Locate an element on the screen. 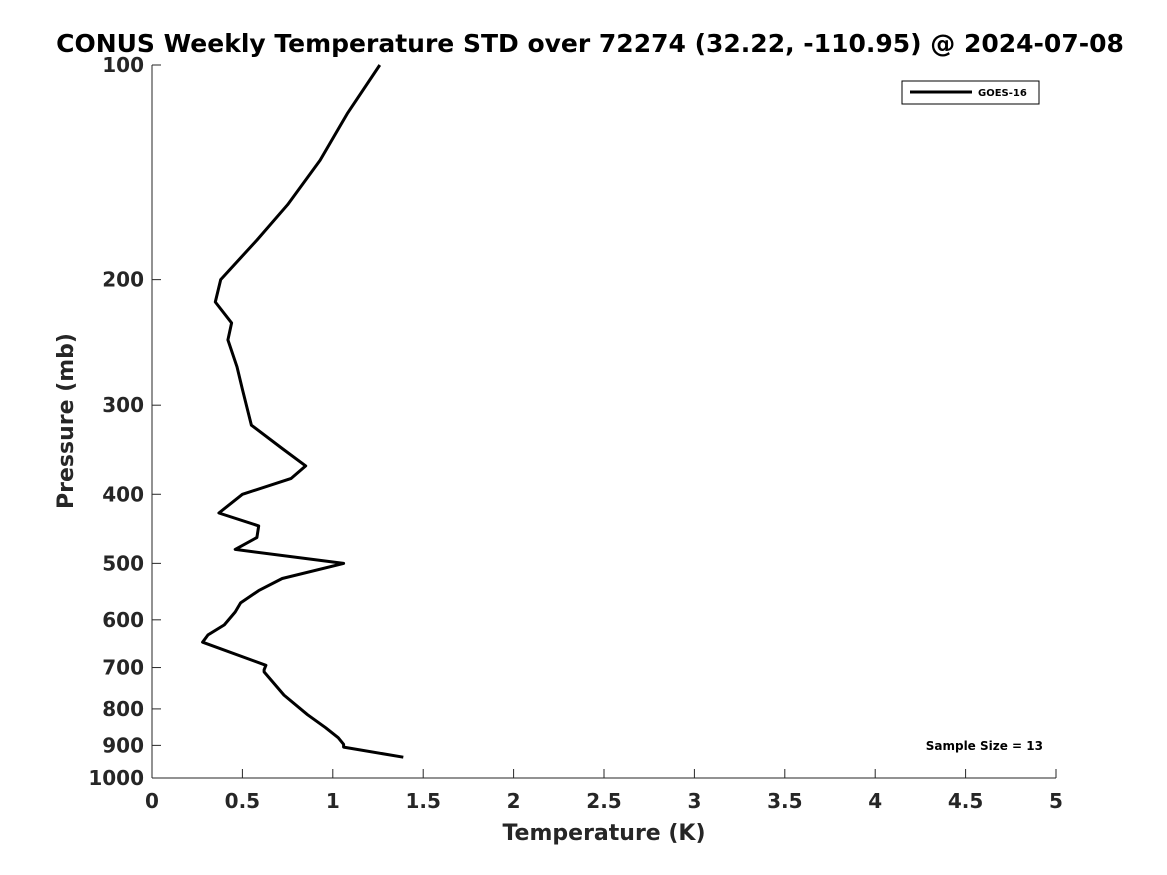 This screenshot has width=1167, height=875. x-axis-ticks: 0 0.5 1 1.5 2 2.5 3 3.5 4 4.5 5 is located at coordinates (604, 791).